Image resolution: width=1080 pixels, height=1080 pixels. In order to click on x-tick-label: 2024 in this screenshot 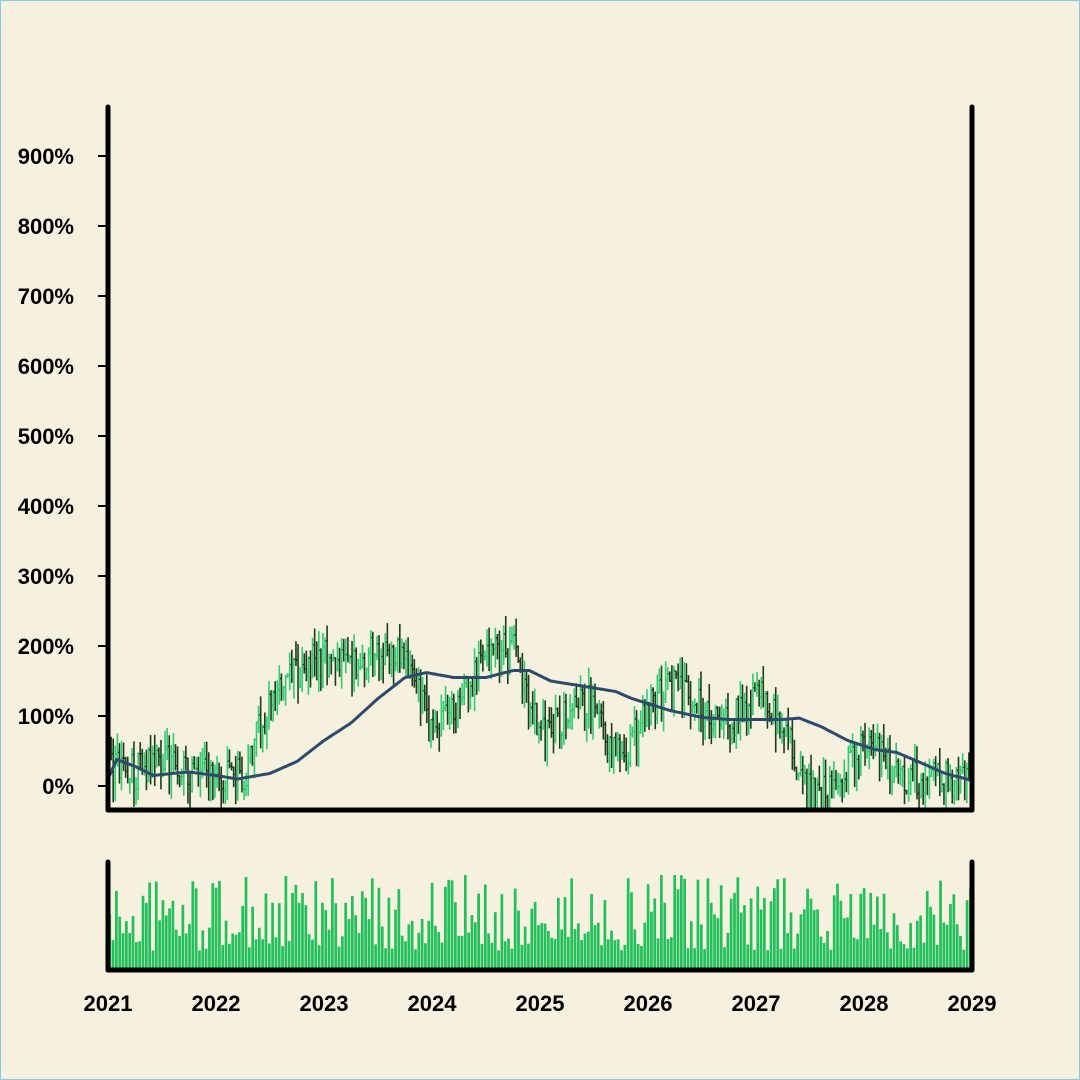, I will do `click(433, 1003)`.